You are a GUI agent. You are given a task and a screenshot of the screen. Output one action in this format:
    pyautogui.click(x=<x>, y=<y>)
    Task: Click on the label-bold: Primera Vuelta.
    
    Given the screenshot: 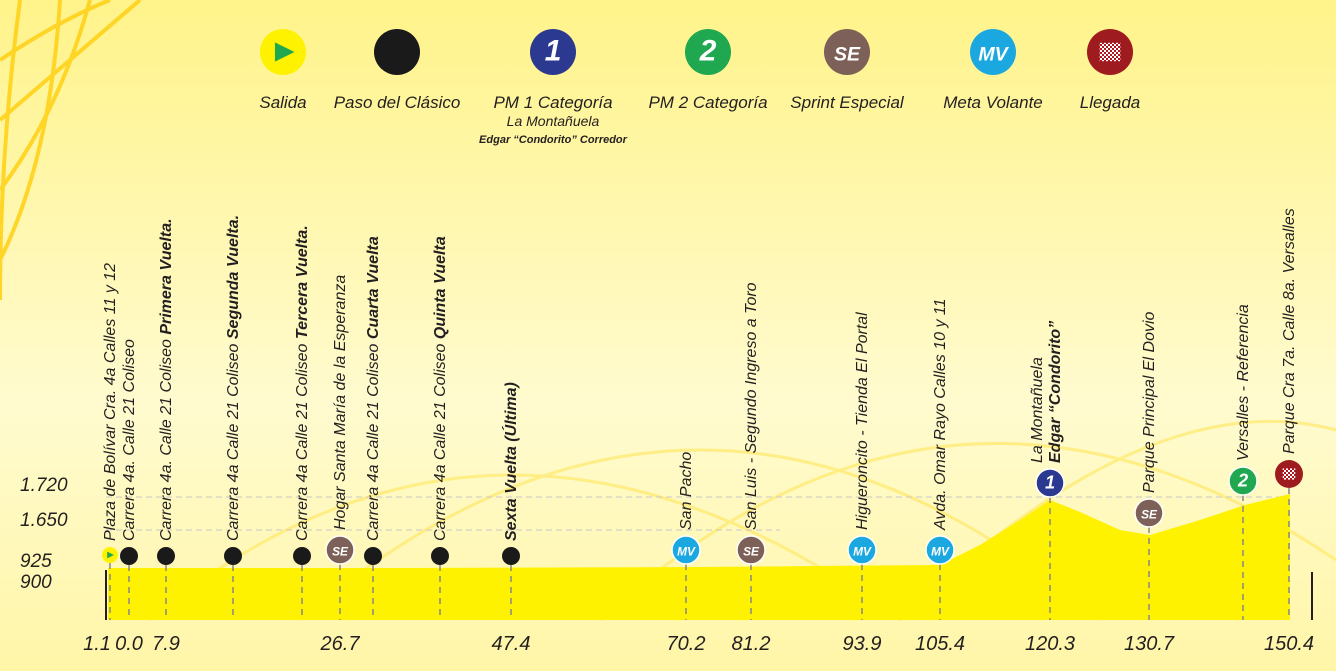 What is the action you would take?
    pyautogui.click(x=166, y=276)
    